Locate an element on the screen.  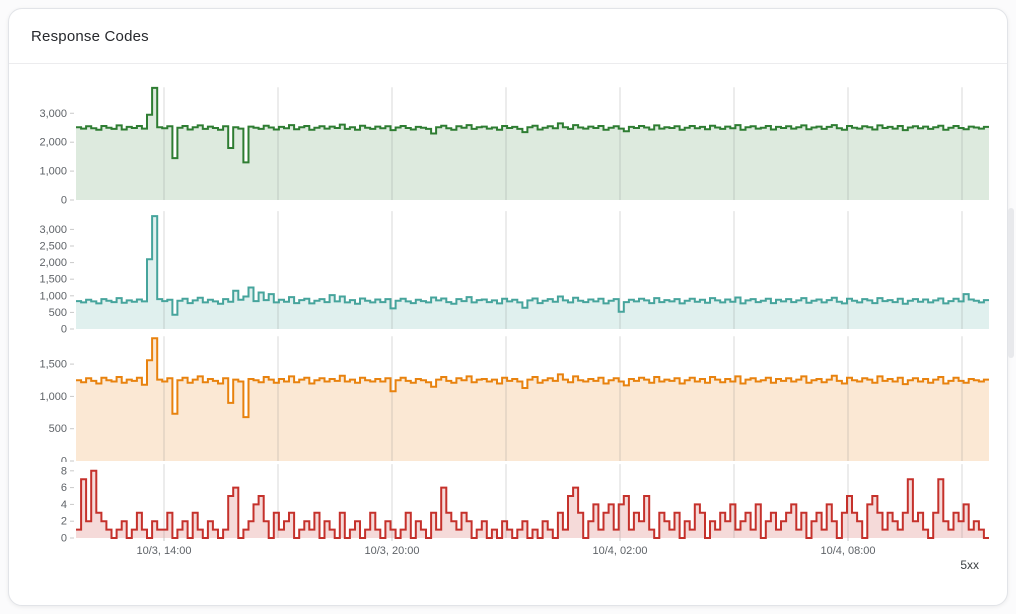
svg-text: 4 is located at coordinates (64, 505).